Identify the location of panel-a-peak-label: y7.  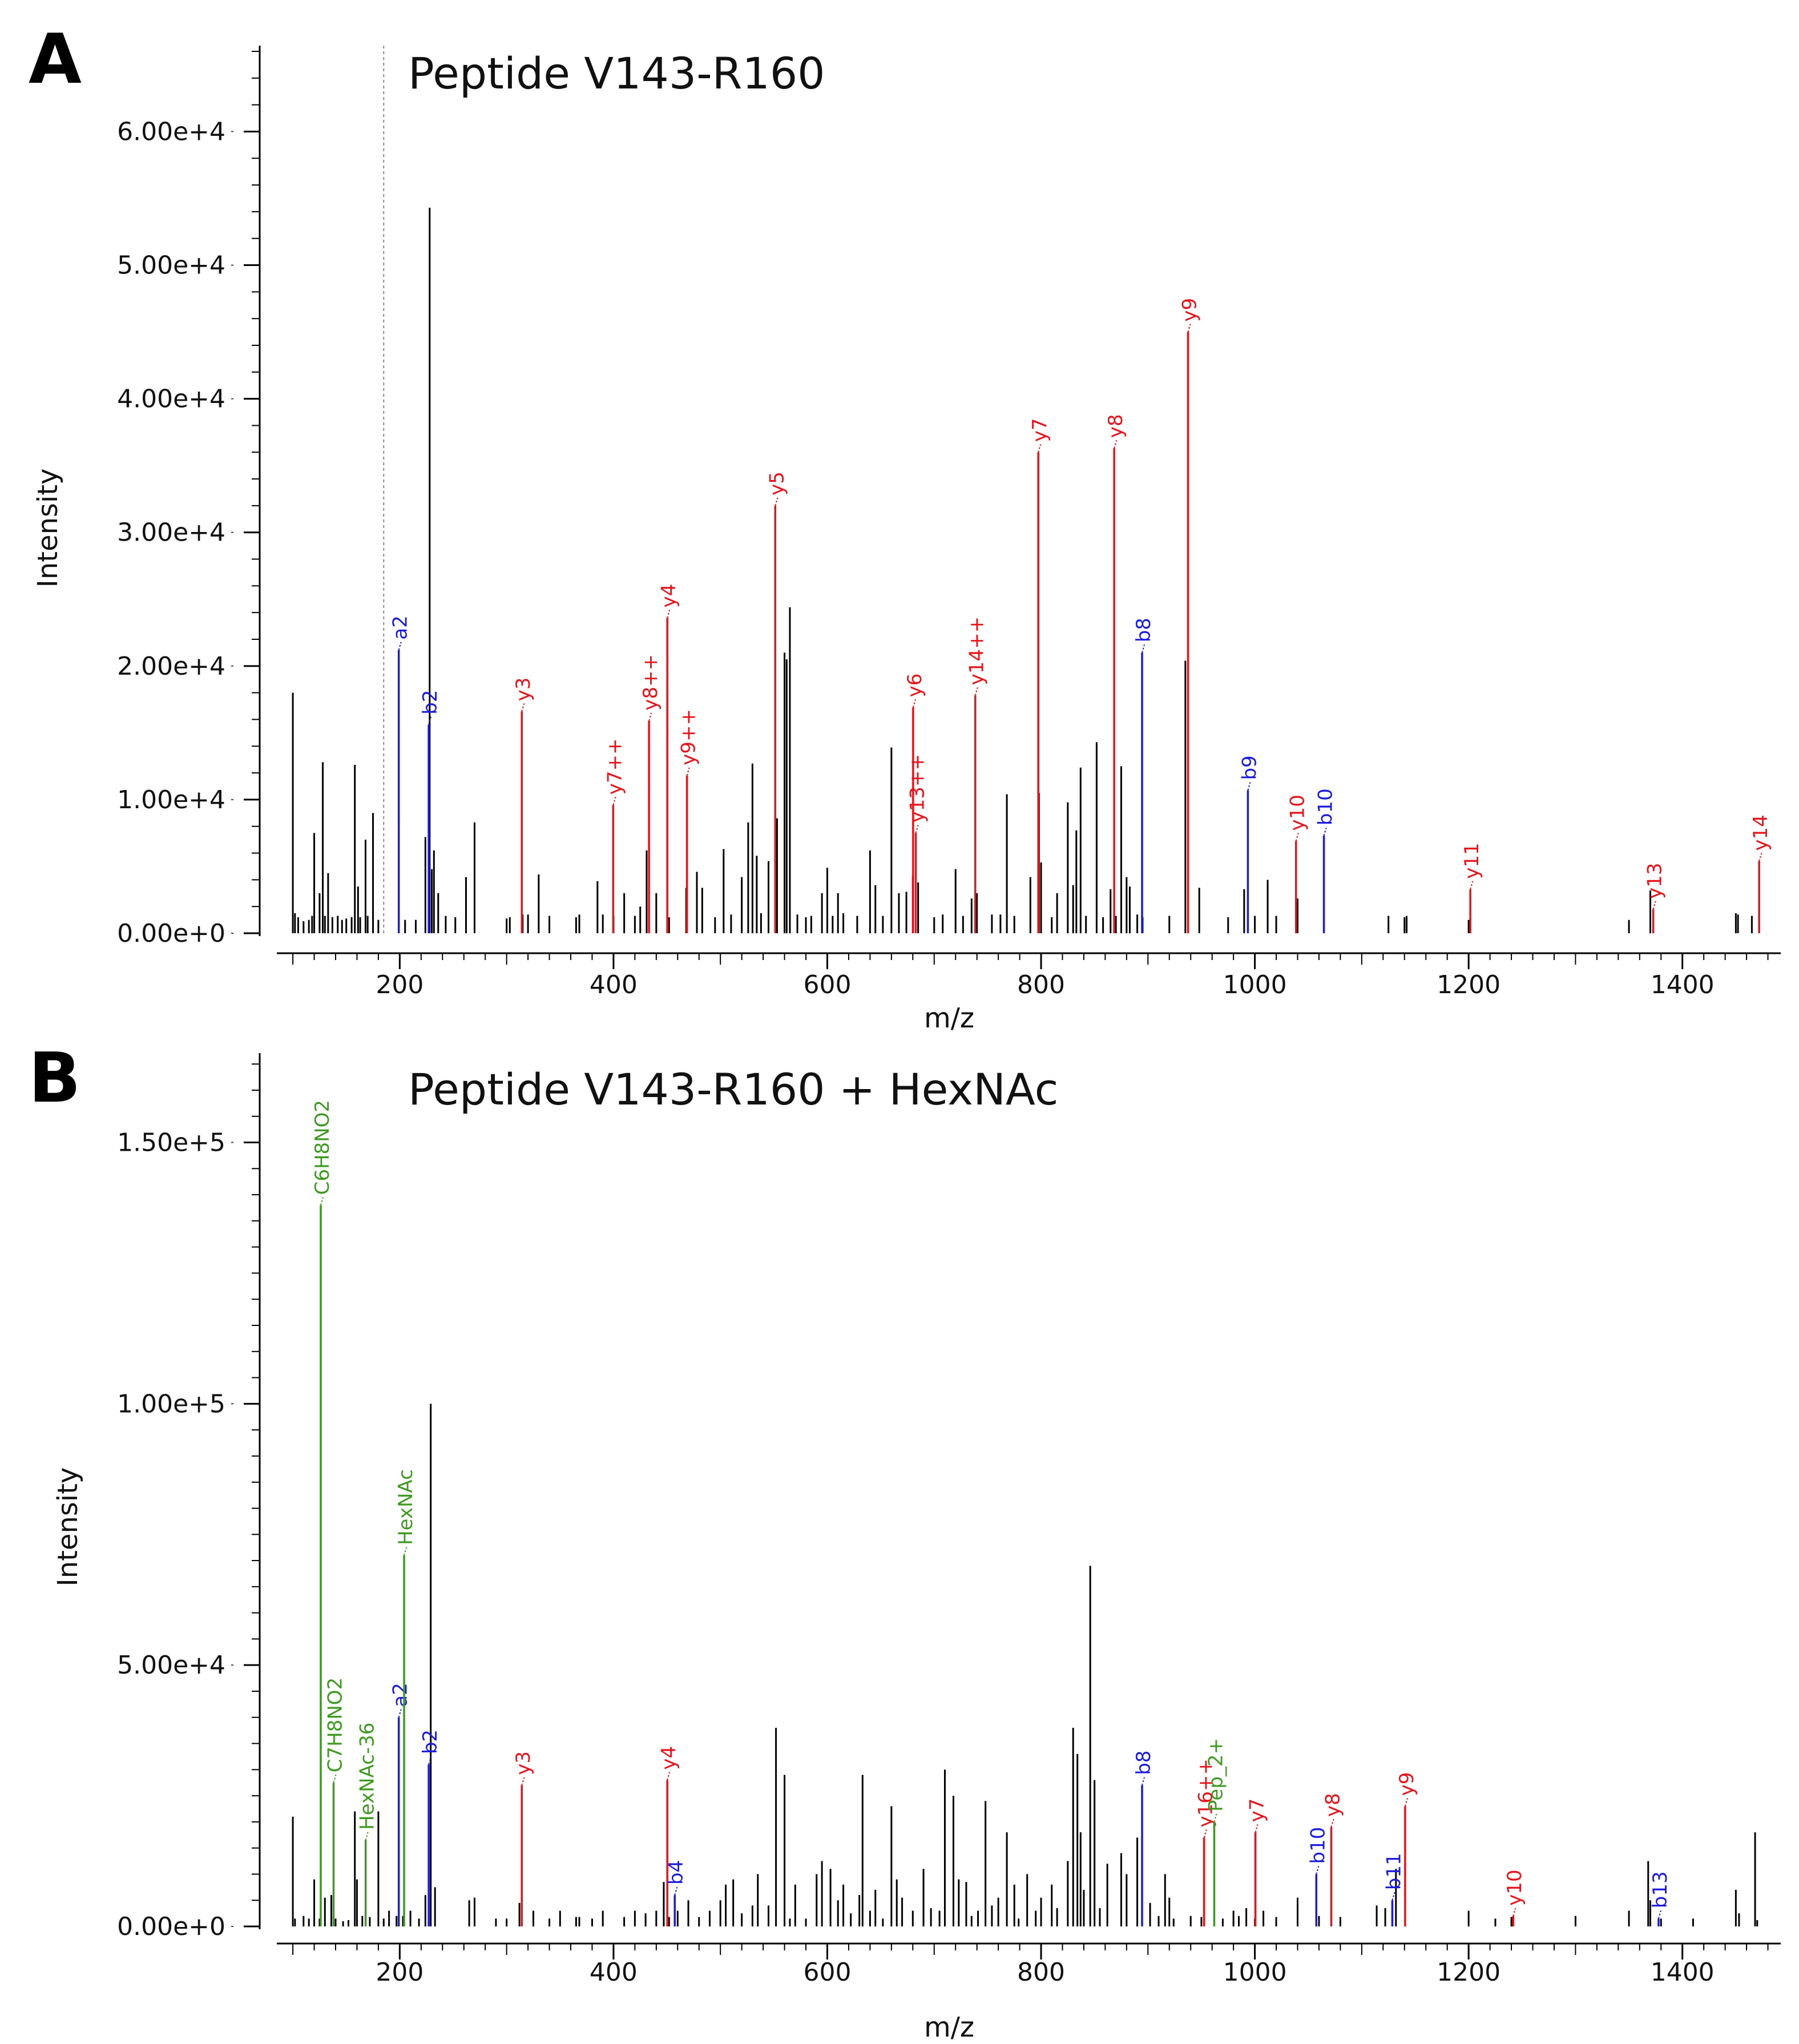
(1039, 430).